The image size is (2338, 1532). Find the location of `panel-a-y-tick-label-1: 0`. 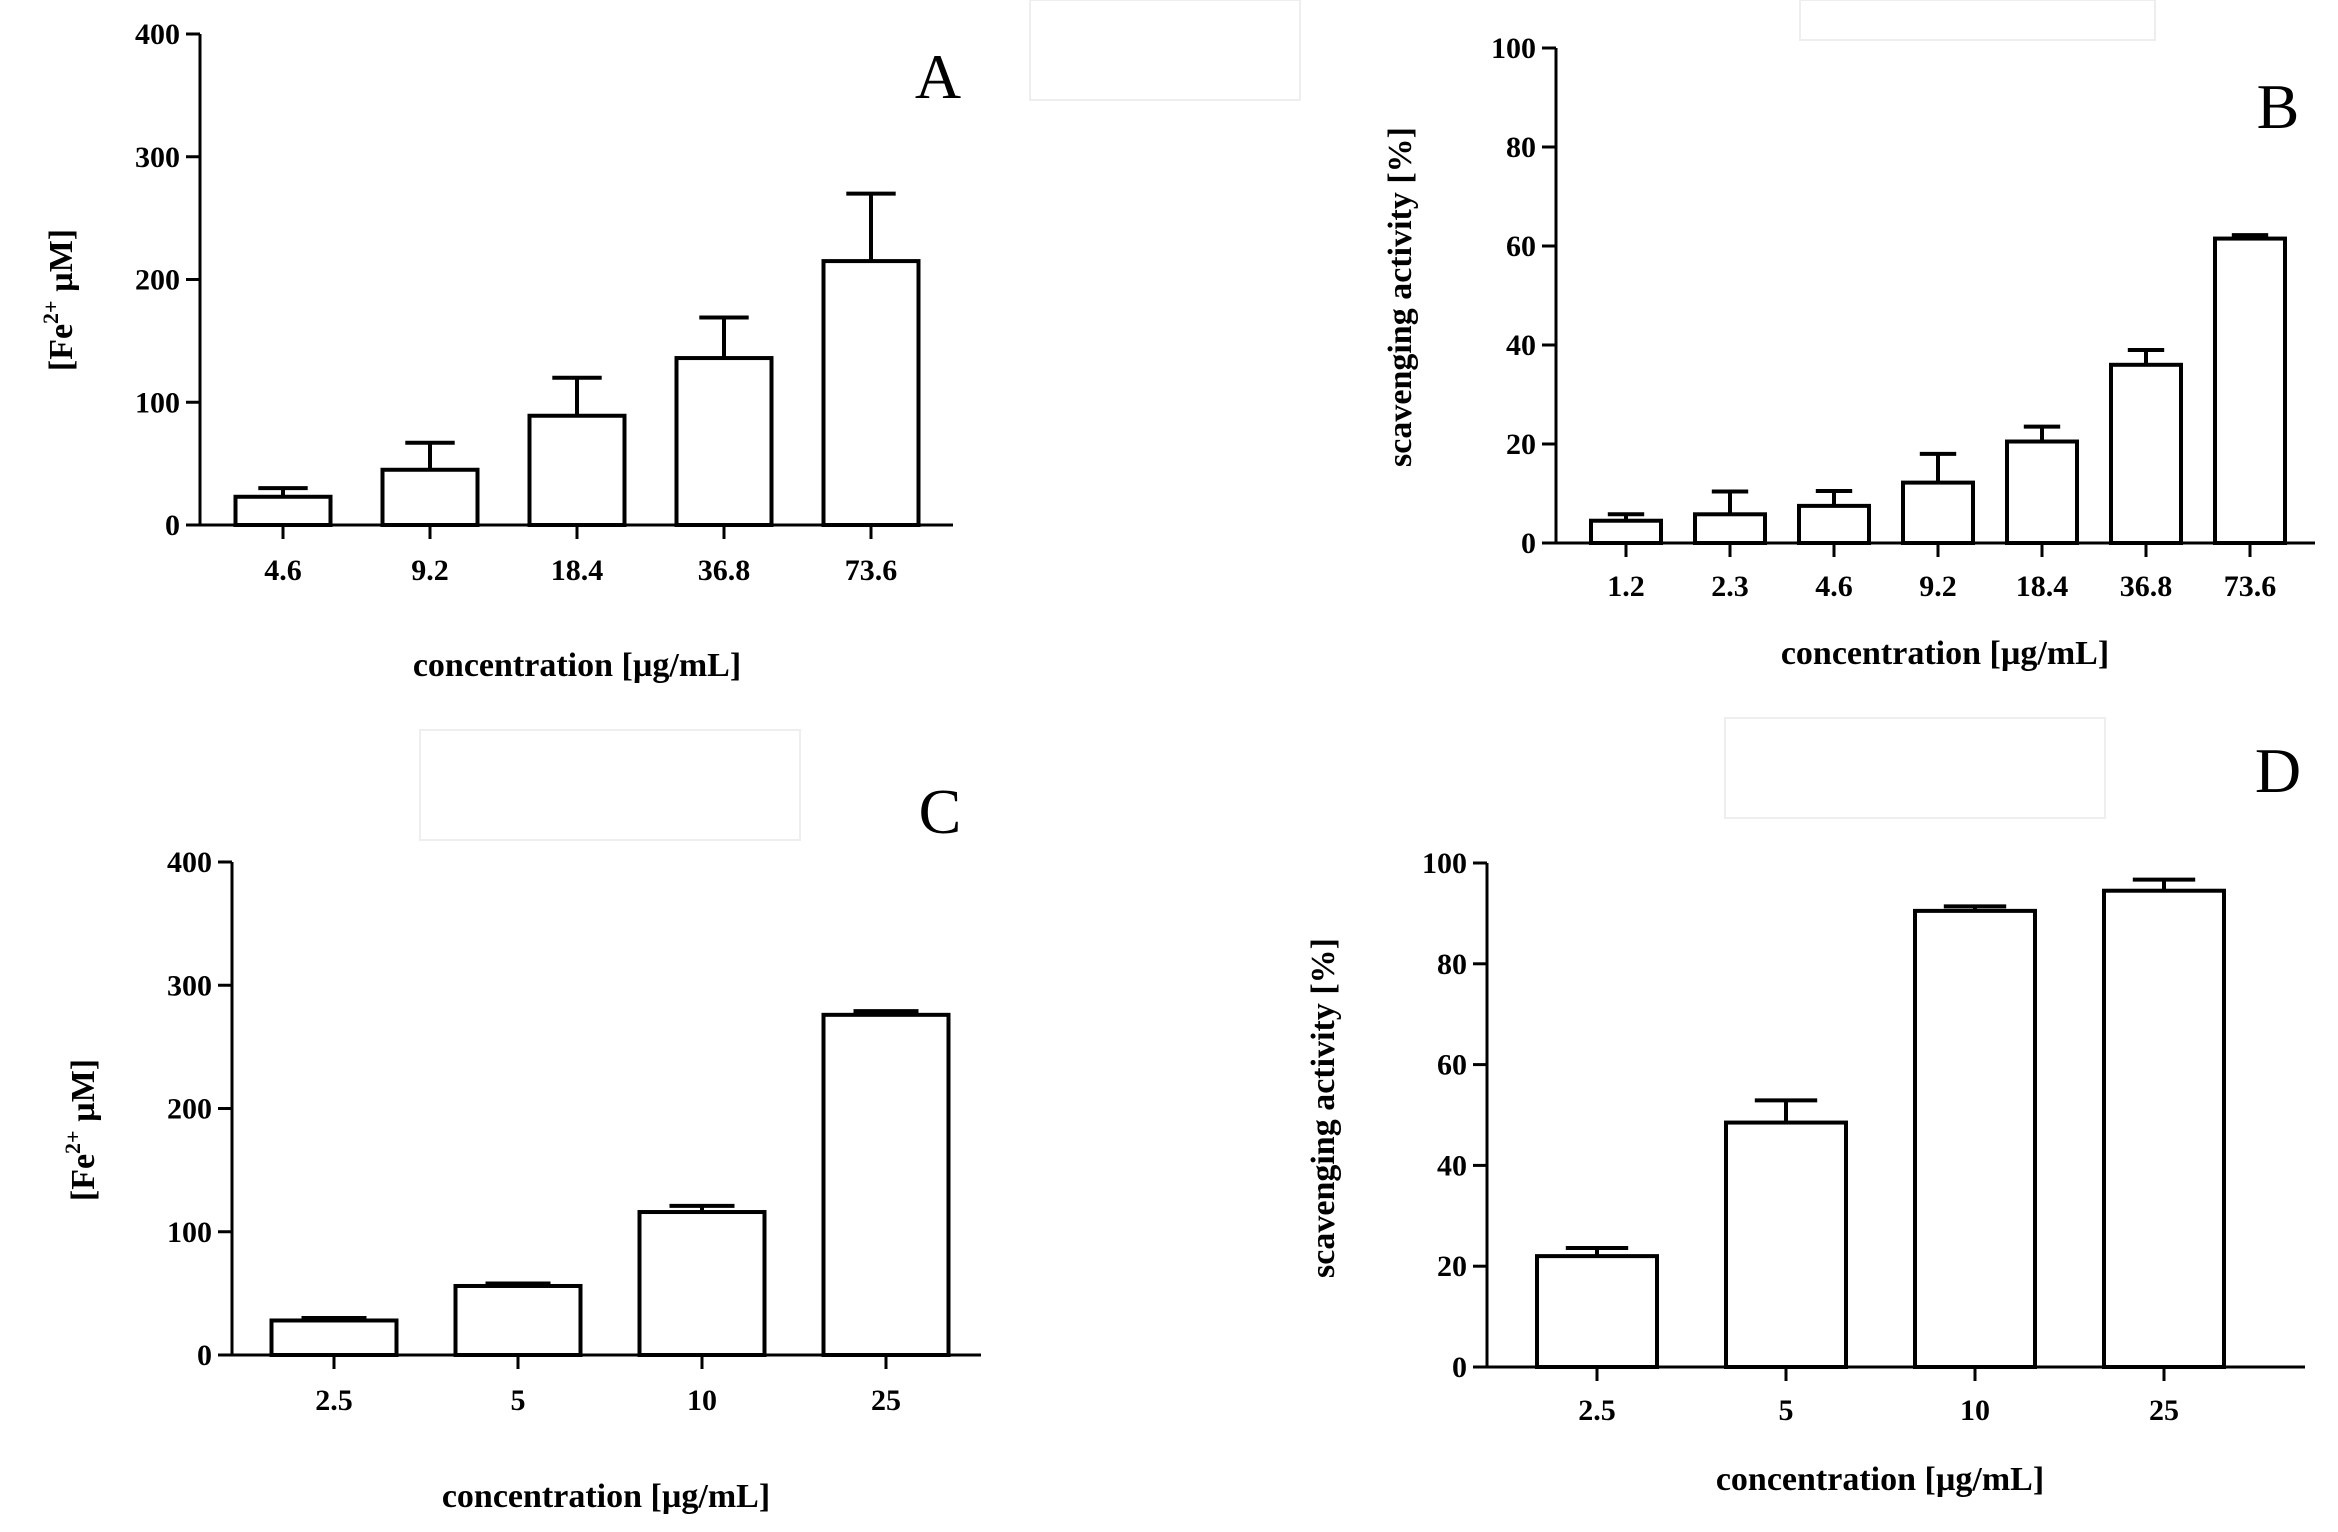

panel-a-y-tick-label-1: 0 is located at coordinates (172, 525).